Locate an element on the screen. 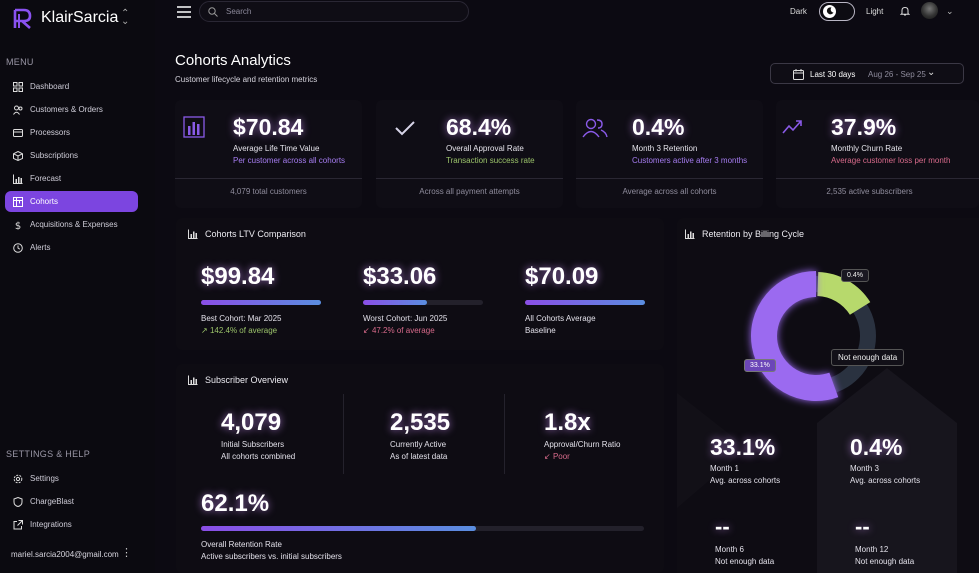 Image resolution: width=979 pixels, height=573 pixels. ltv-avg-bar is located at coordinates (585, 302).